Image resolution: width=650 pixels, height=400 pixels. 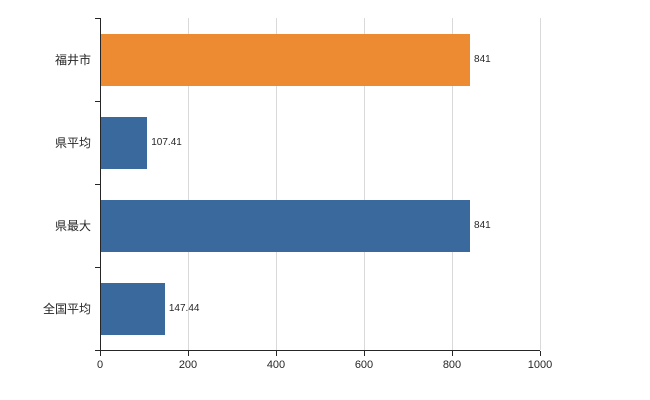 What do you see at coordinates (124, 142) in the screenshot?
I see `bar-県平均` at bounding box center [124, 142].